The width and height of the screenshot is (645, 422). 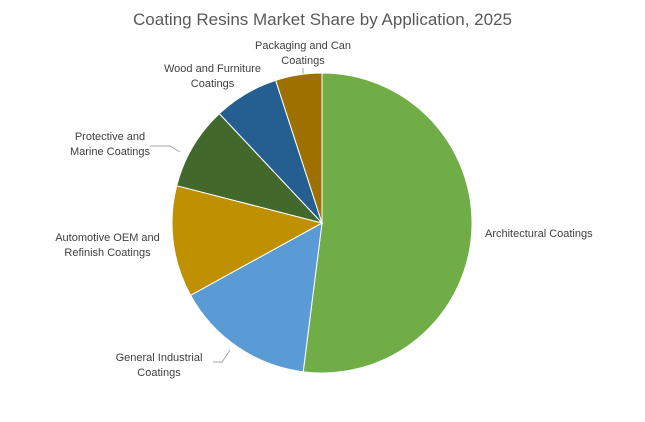 I want to click on slice-label: General Industrial Coatings, so click(x=159, y=365).